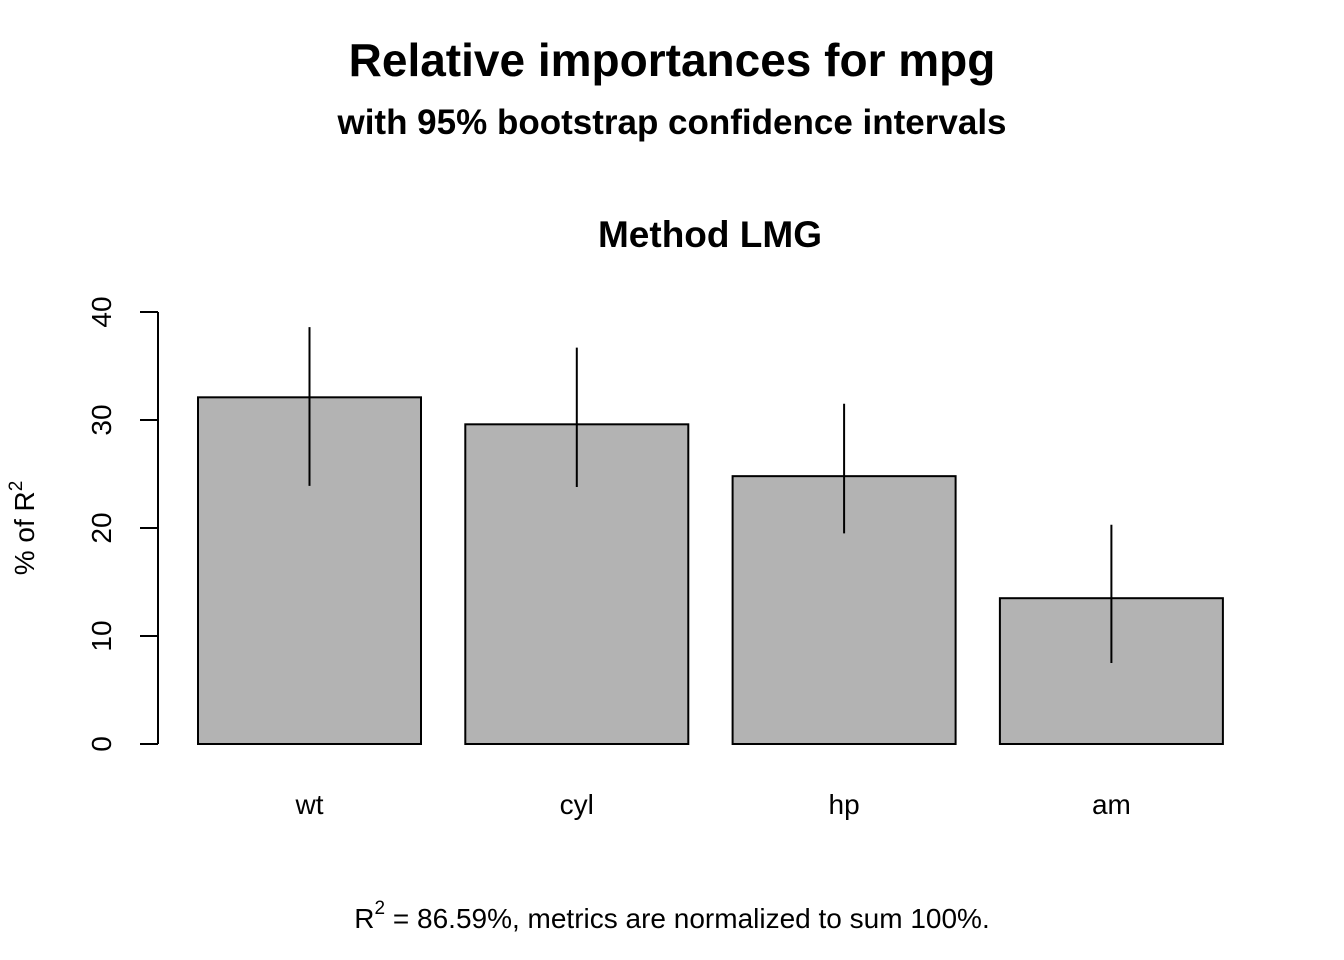  I want to click on footer-r: R, so click(364, 918).